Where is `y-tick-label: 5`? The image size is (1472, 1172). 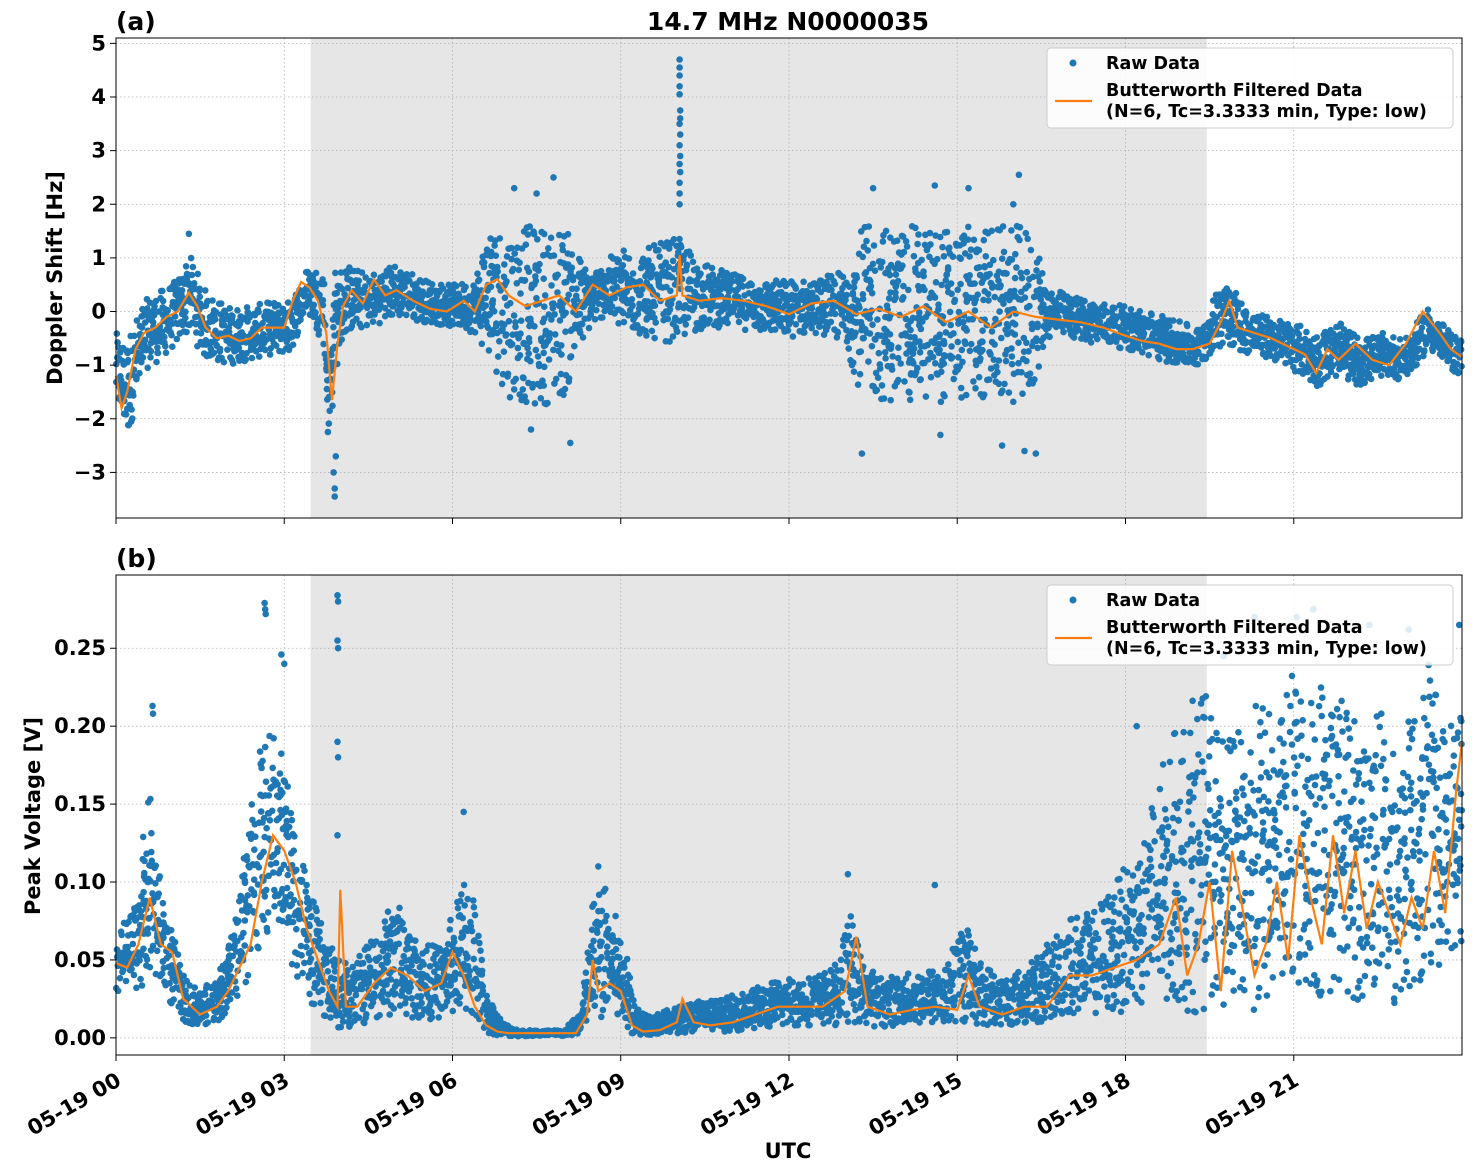
y-tick-label: 5 is located at coordinates (98, 43).